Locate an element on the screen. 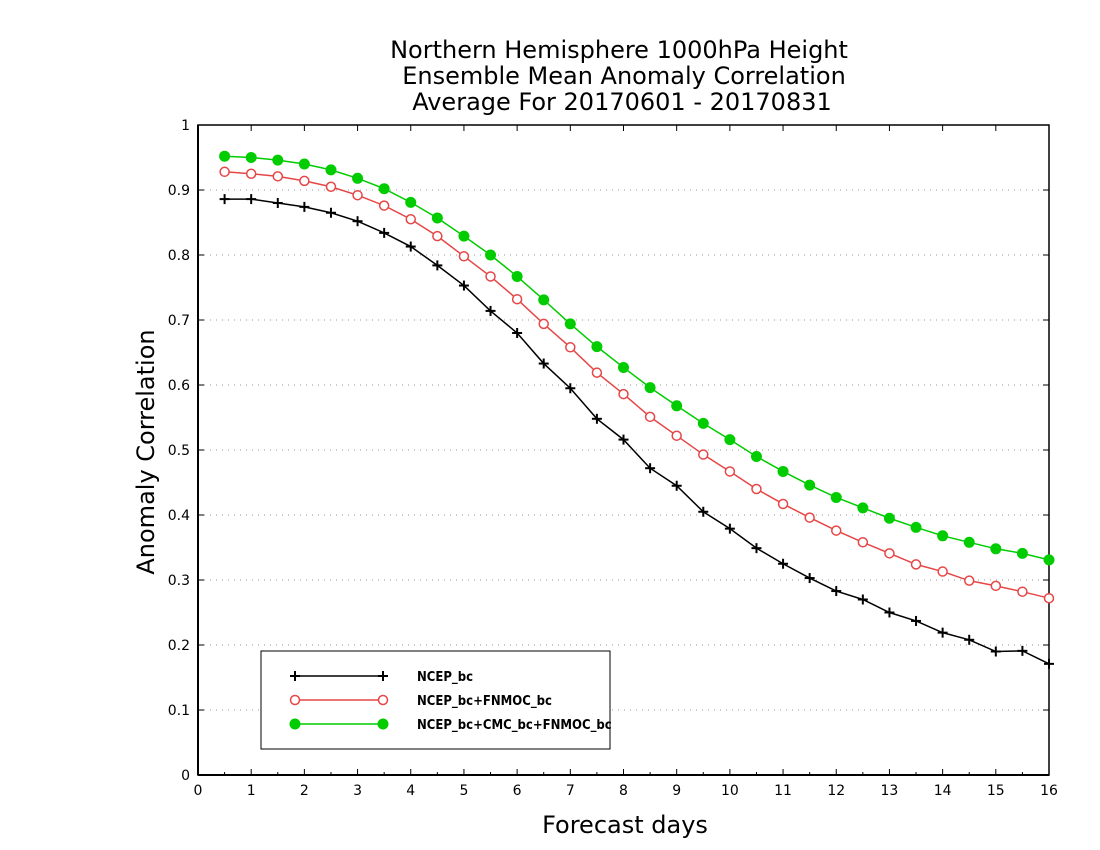 The image size is (1100, 850). x-tick-label: 0 is located at coordinates (198, 791).